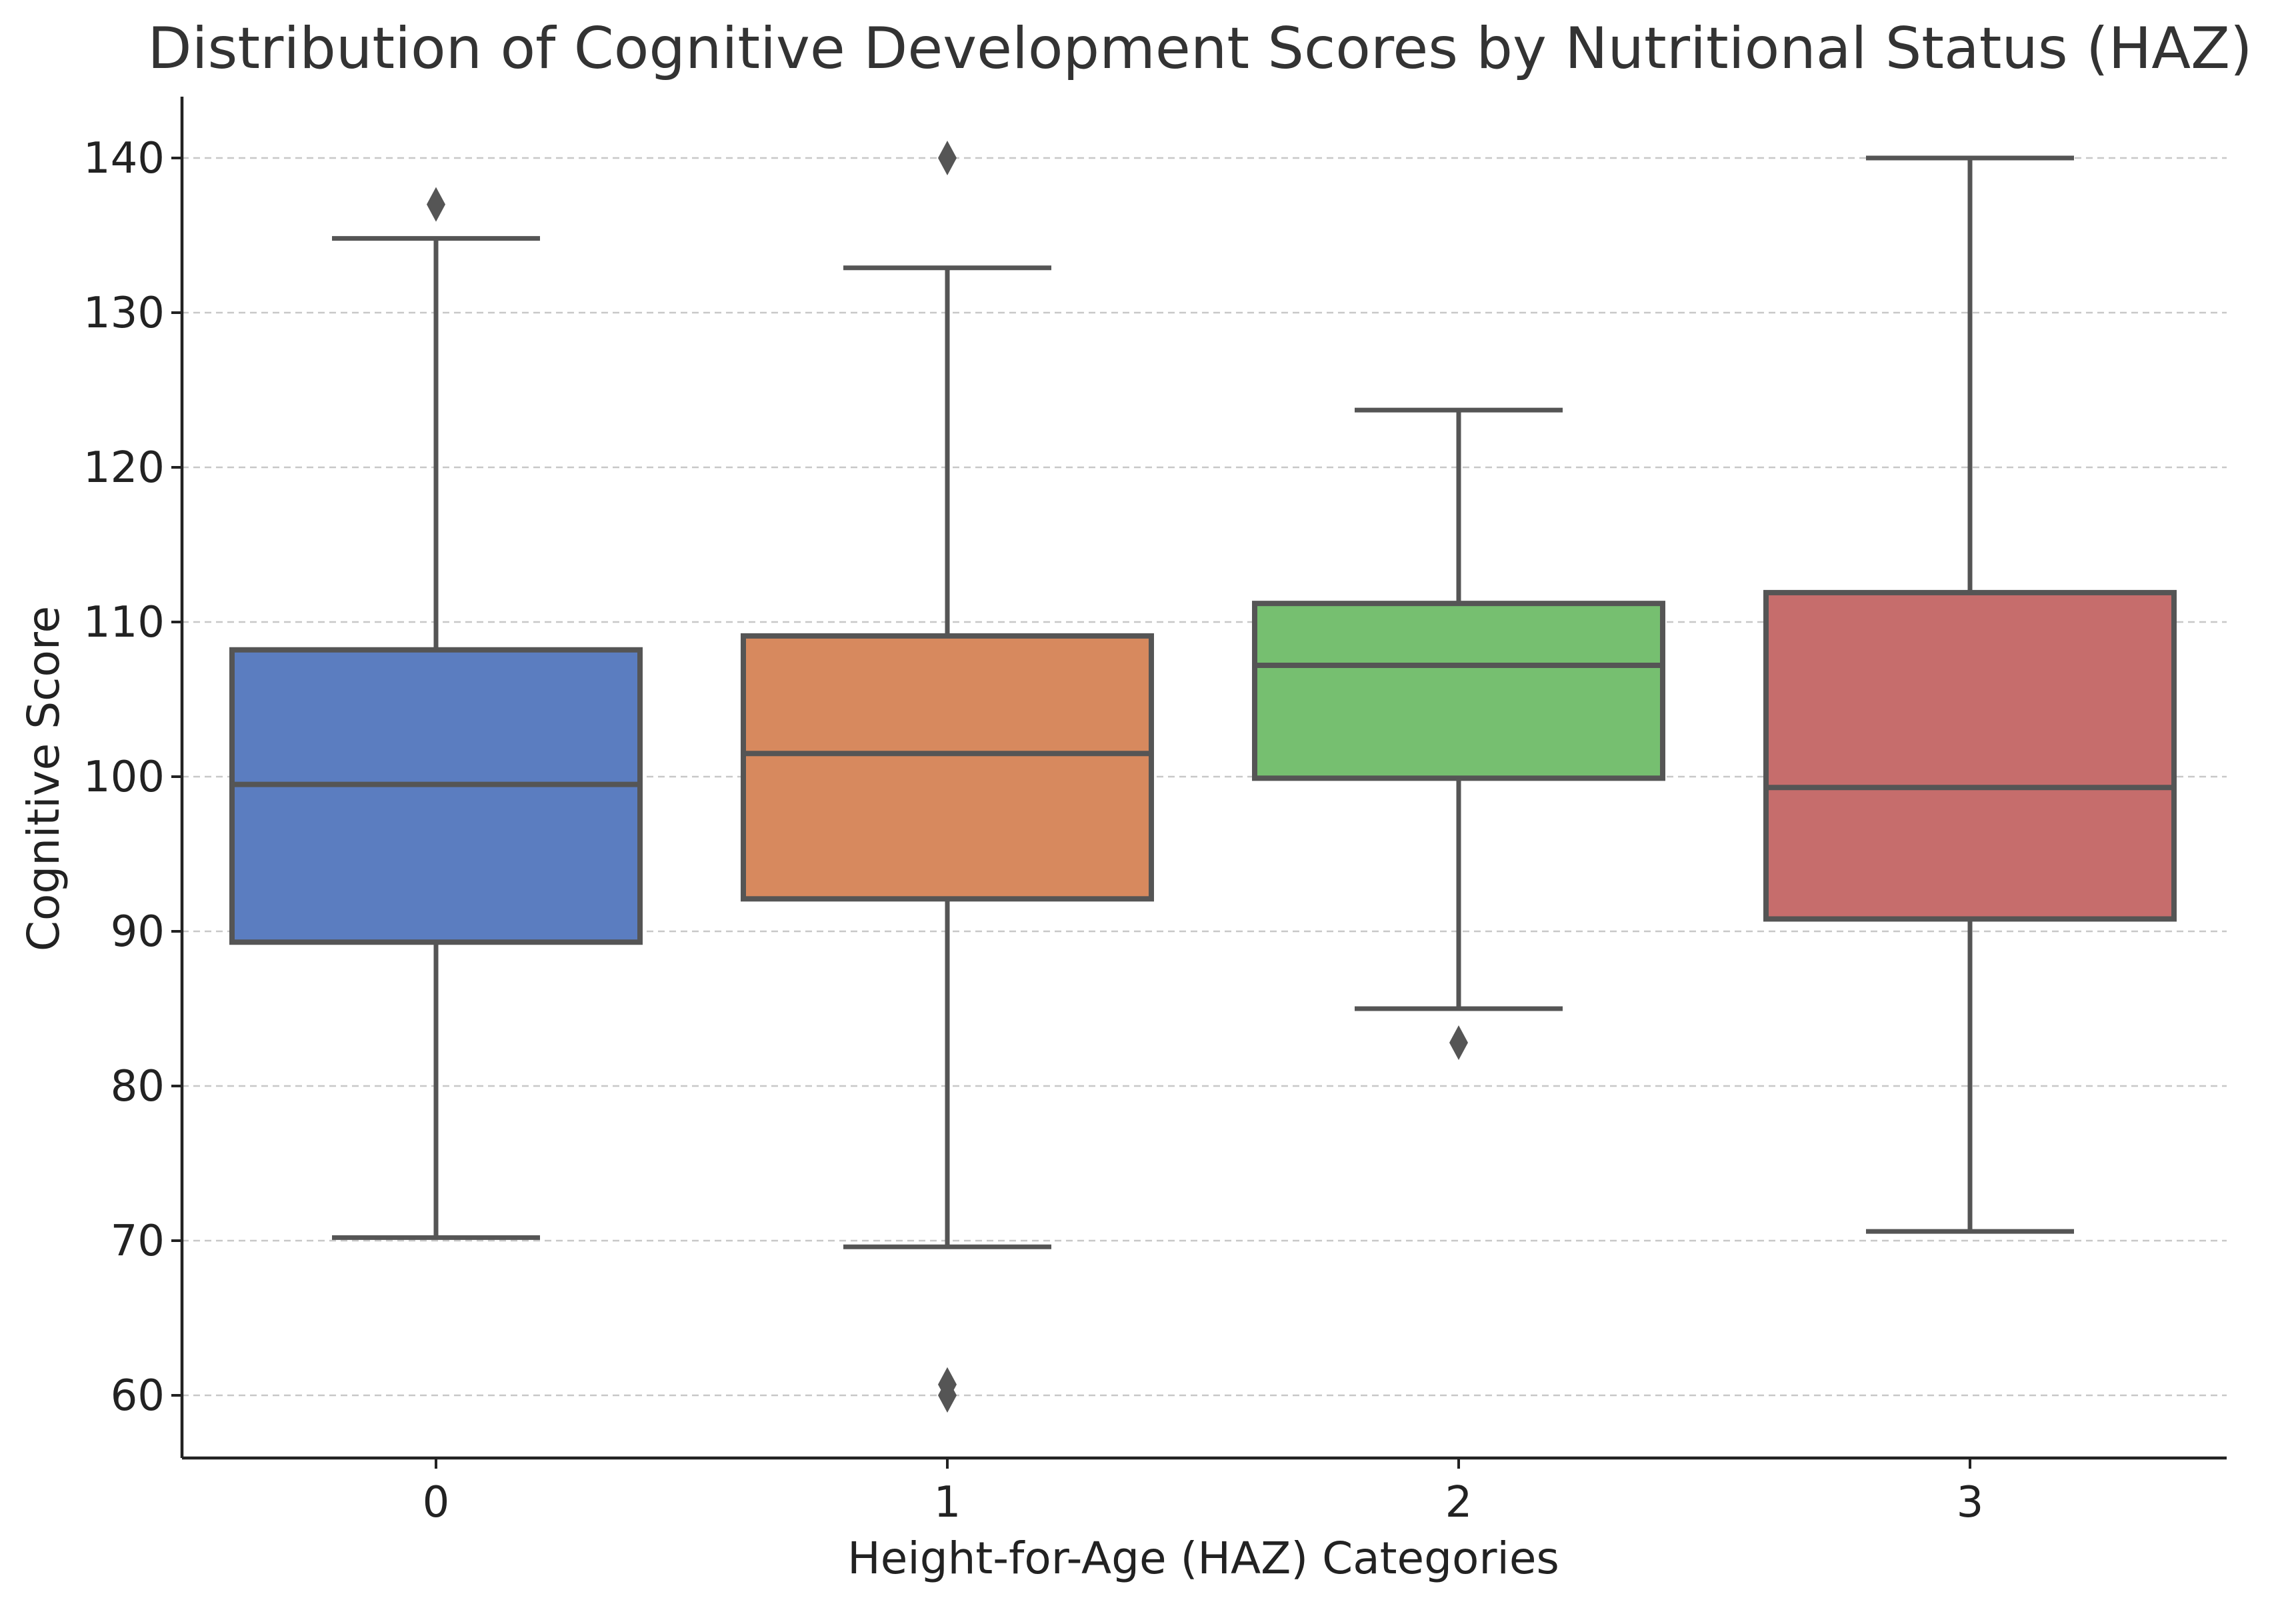 This screenshot has height=1600, width=2296. I want to click on x-axis-label: Height-for-Age (HAZ) Categories, so click(1203, 1558).